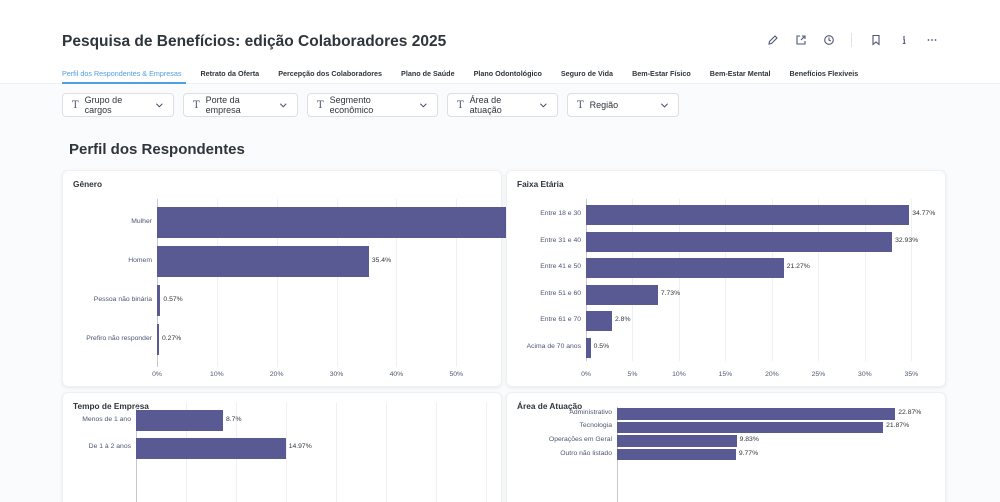 This screenshot has height=502, width=1000. I want to click on tab-bem-estar-mental: Bem-Estar Mental, so click(740, 73).